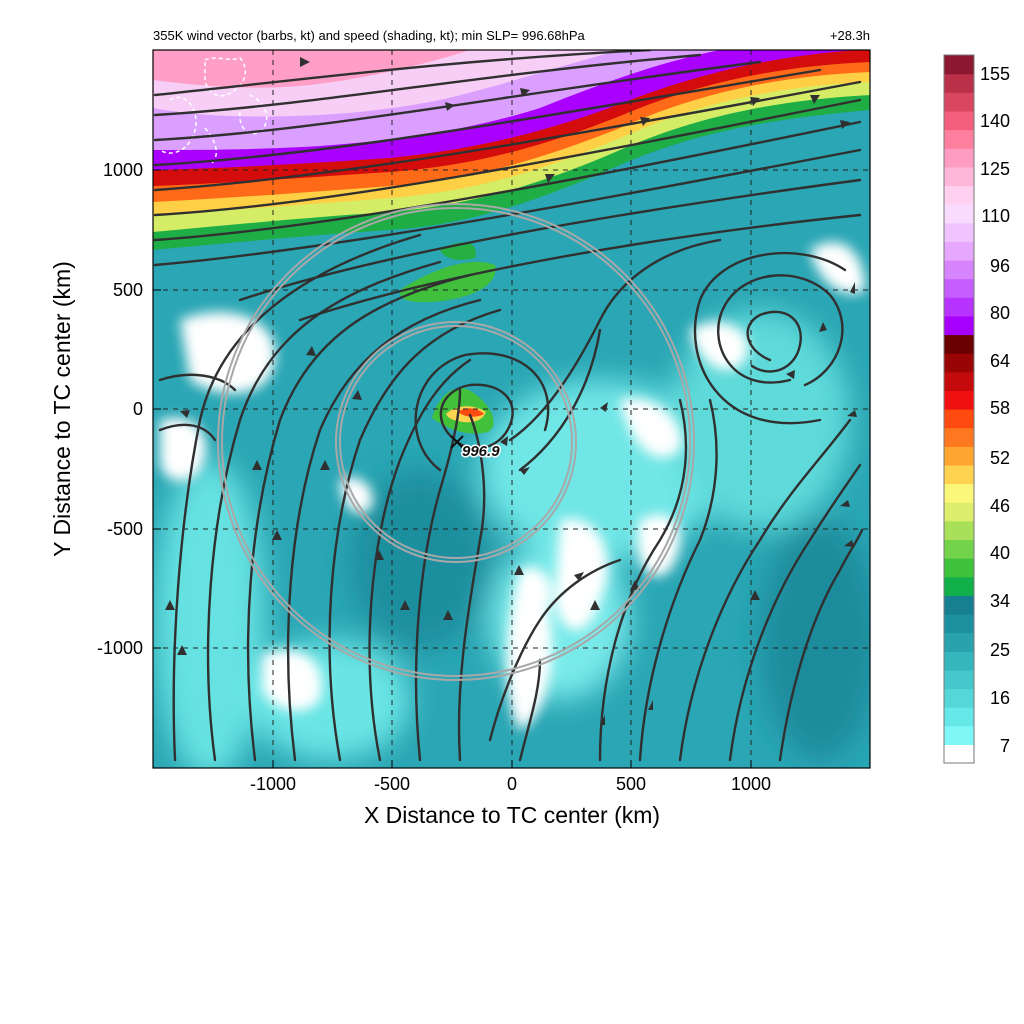  I want to click on colorbar-label: 46, so click(1000, 506).